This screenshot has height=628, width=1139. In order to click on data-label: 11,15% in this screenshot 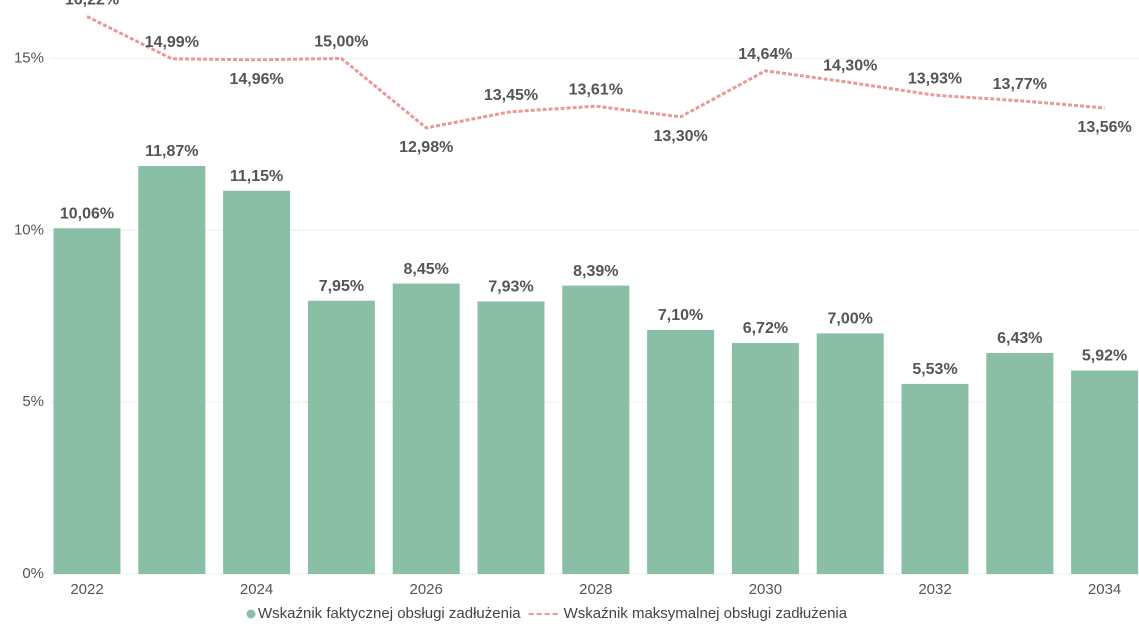, I will do `click(256, 176)`.